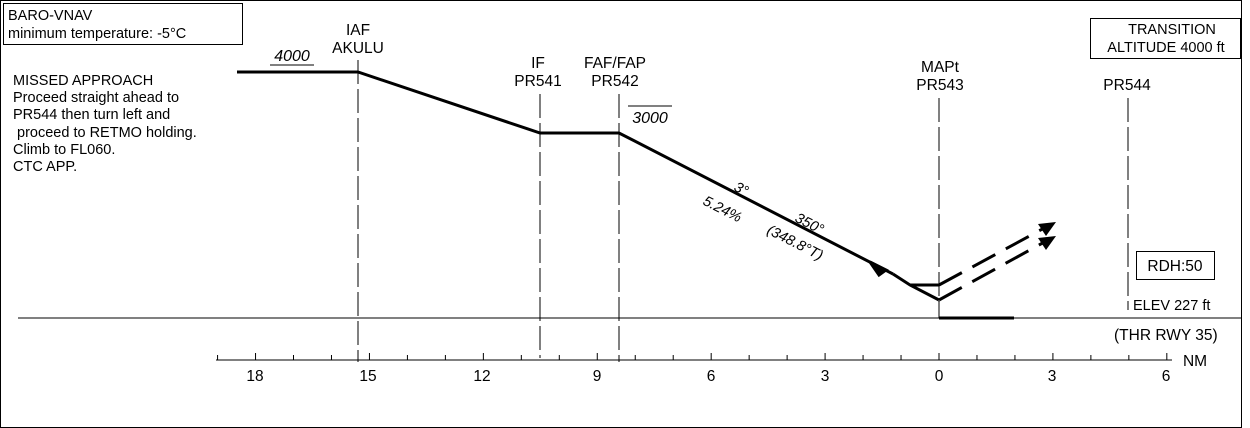 This screenshot has height=428, width=1250. What do you see at coordinates (91, 115) in the screenshot?
I see `missed-approach-line3: PR544 then turn left and` at bounding box center [91, 115].